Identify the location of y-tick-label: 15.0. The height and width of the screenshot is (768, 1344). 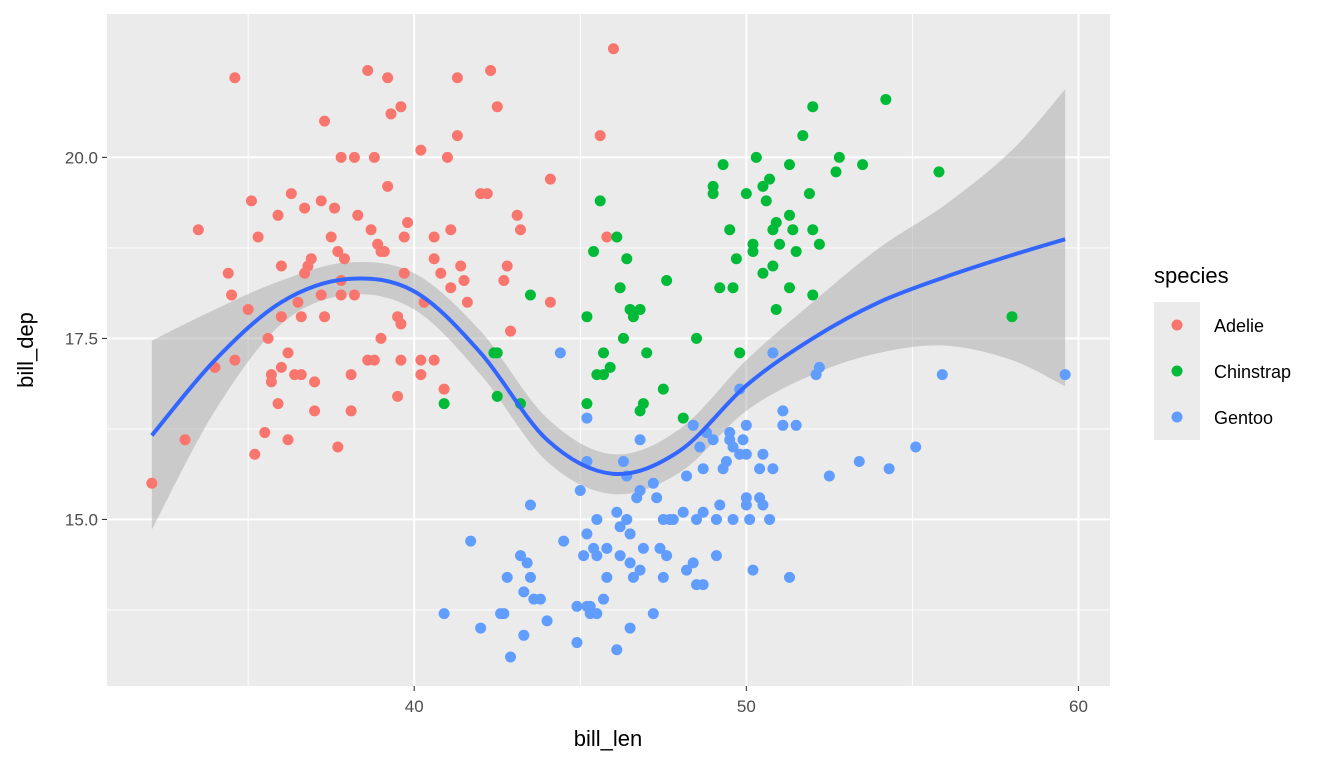
(81, 519).